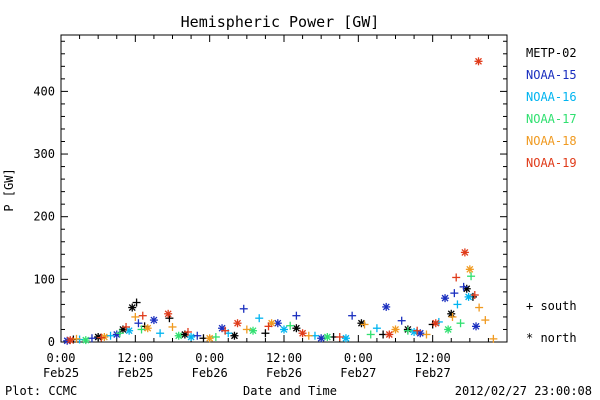  Describe the element at coordinates (433, 373) in the screenshot. I see `x-tick-date: Feb27` at that location.